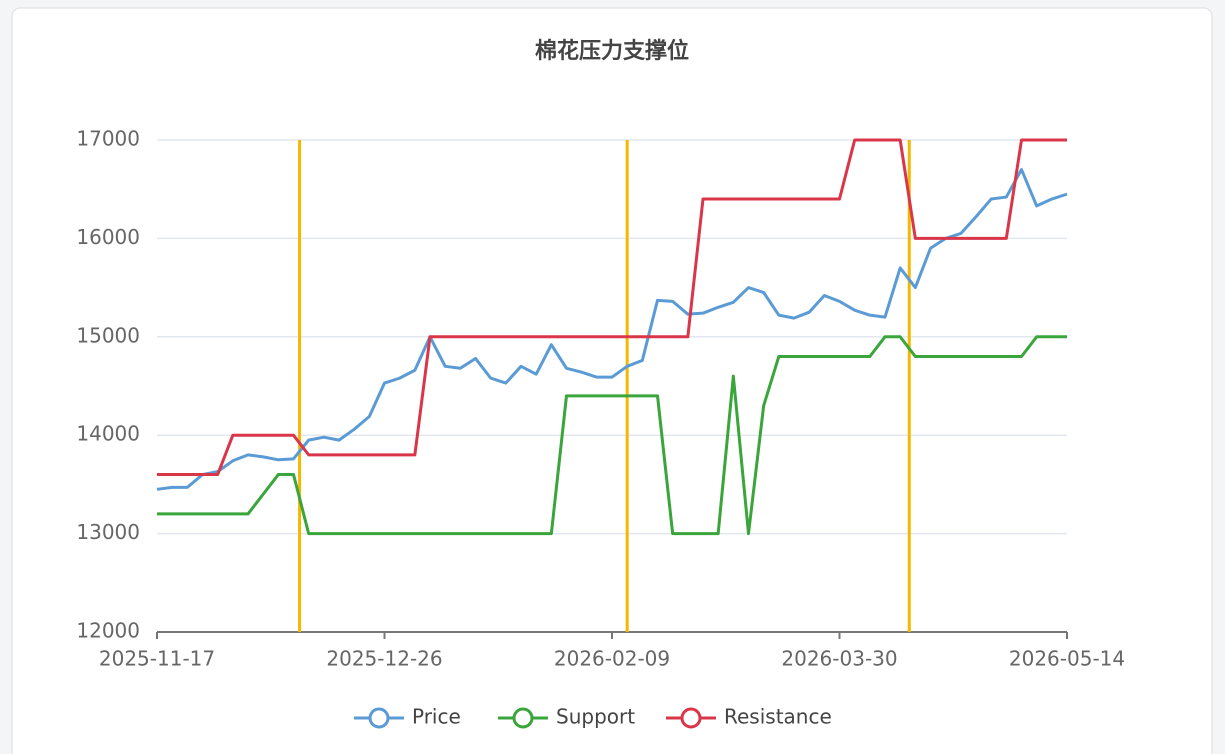 Image resolution: width=1225 pixels, height=754 pixels. What do you see at coordinates (108, 139) in the screenshot?
I see `y-tick-label: 17000` at bounding box center [108, 139].